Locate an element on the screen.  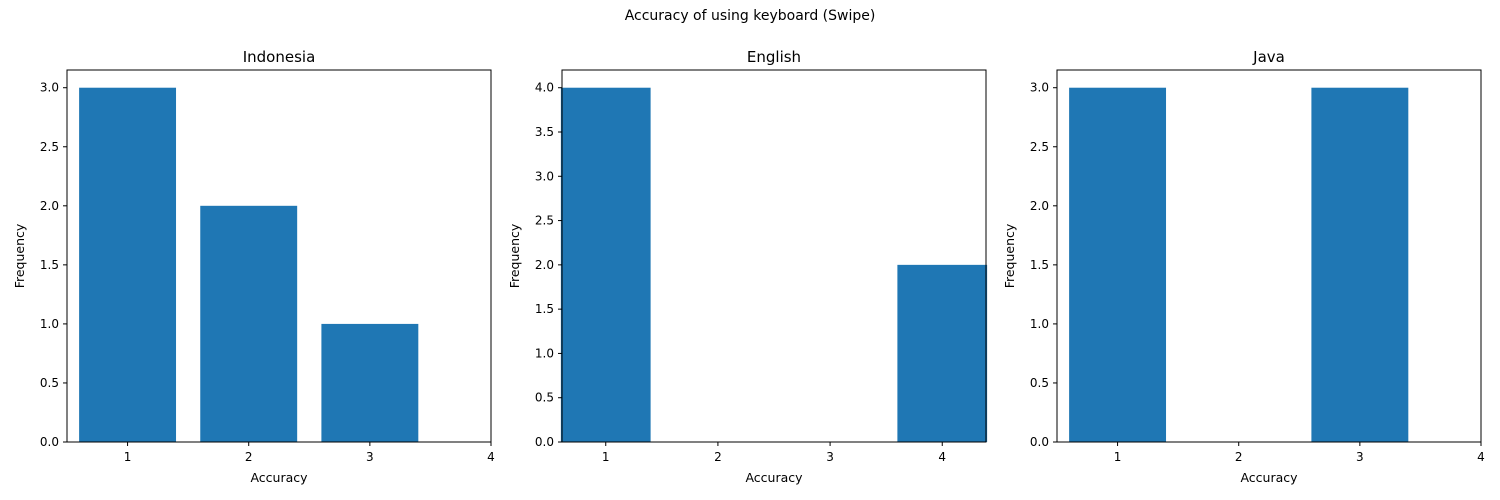
panel-1-x-tick-label-3: 3 is located at coordinates (370, 457).